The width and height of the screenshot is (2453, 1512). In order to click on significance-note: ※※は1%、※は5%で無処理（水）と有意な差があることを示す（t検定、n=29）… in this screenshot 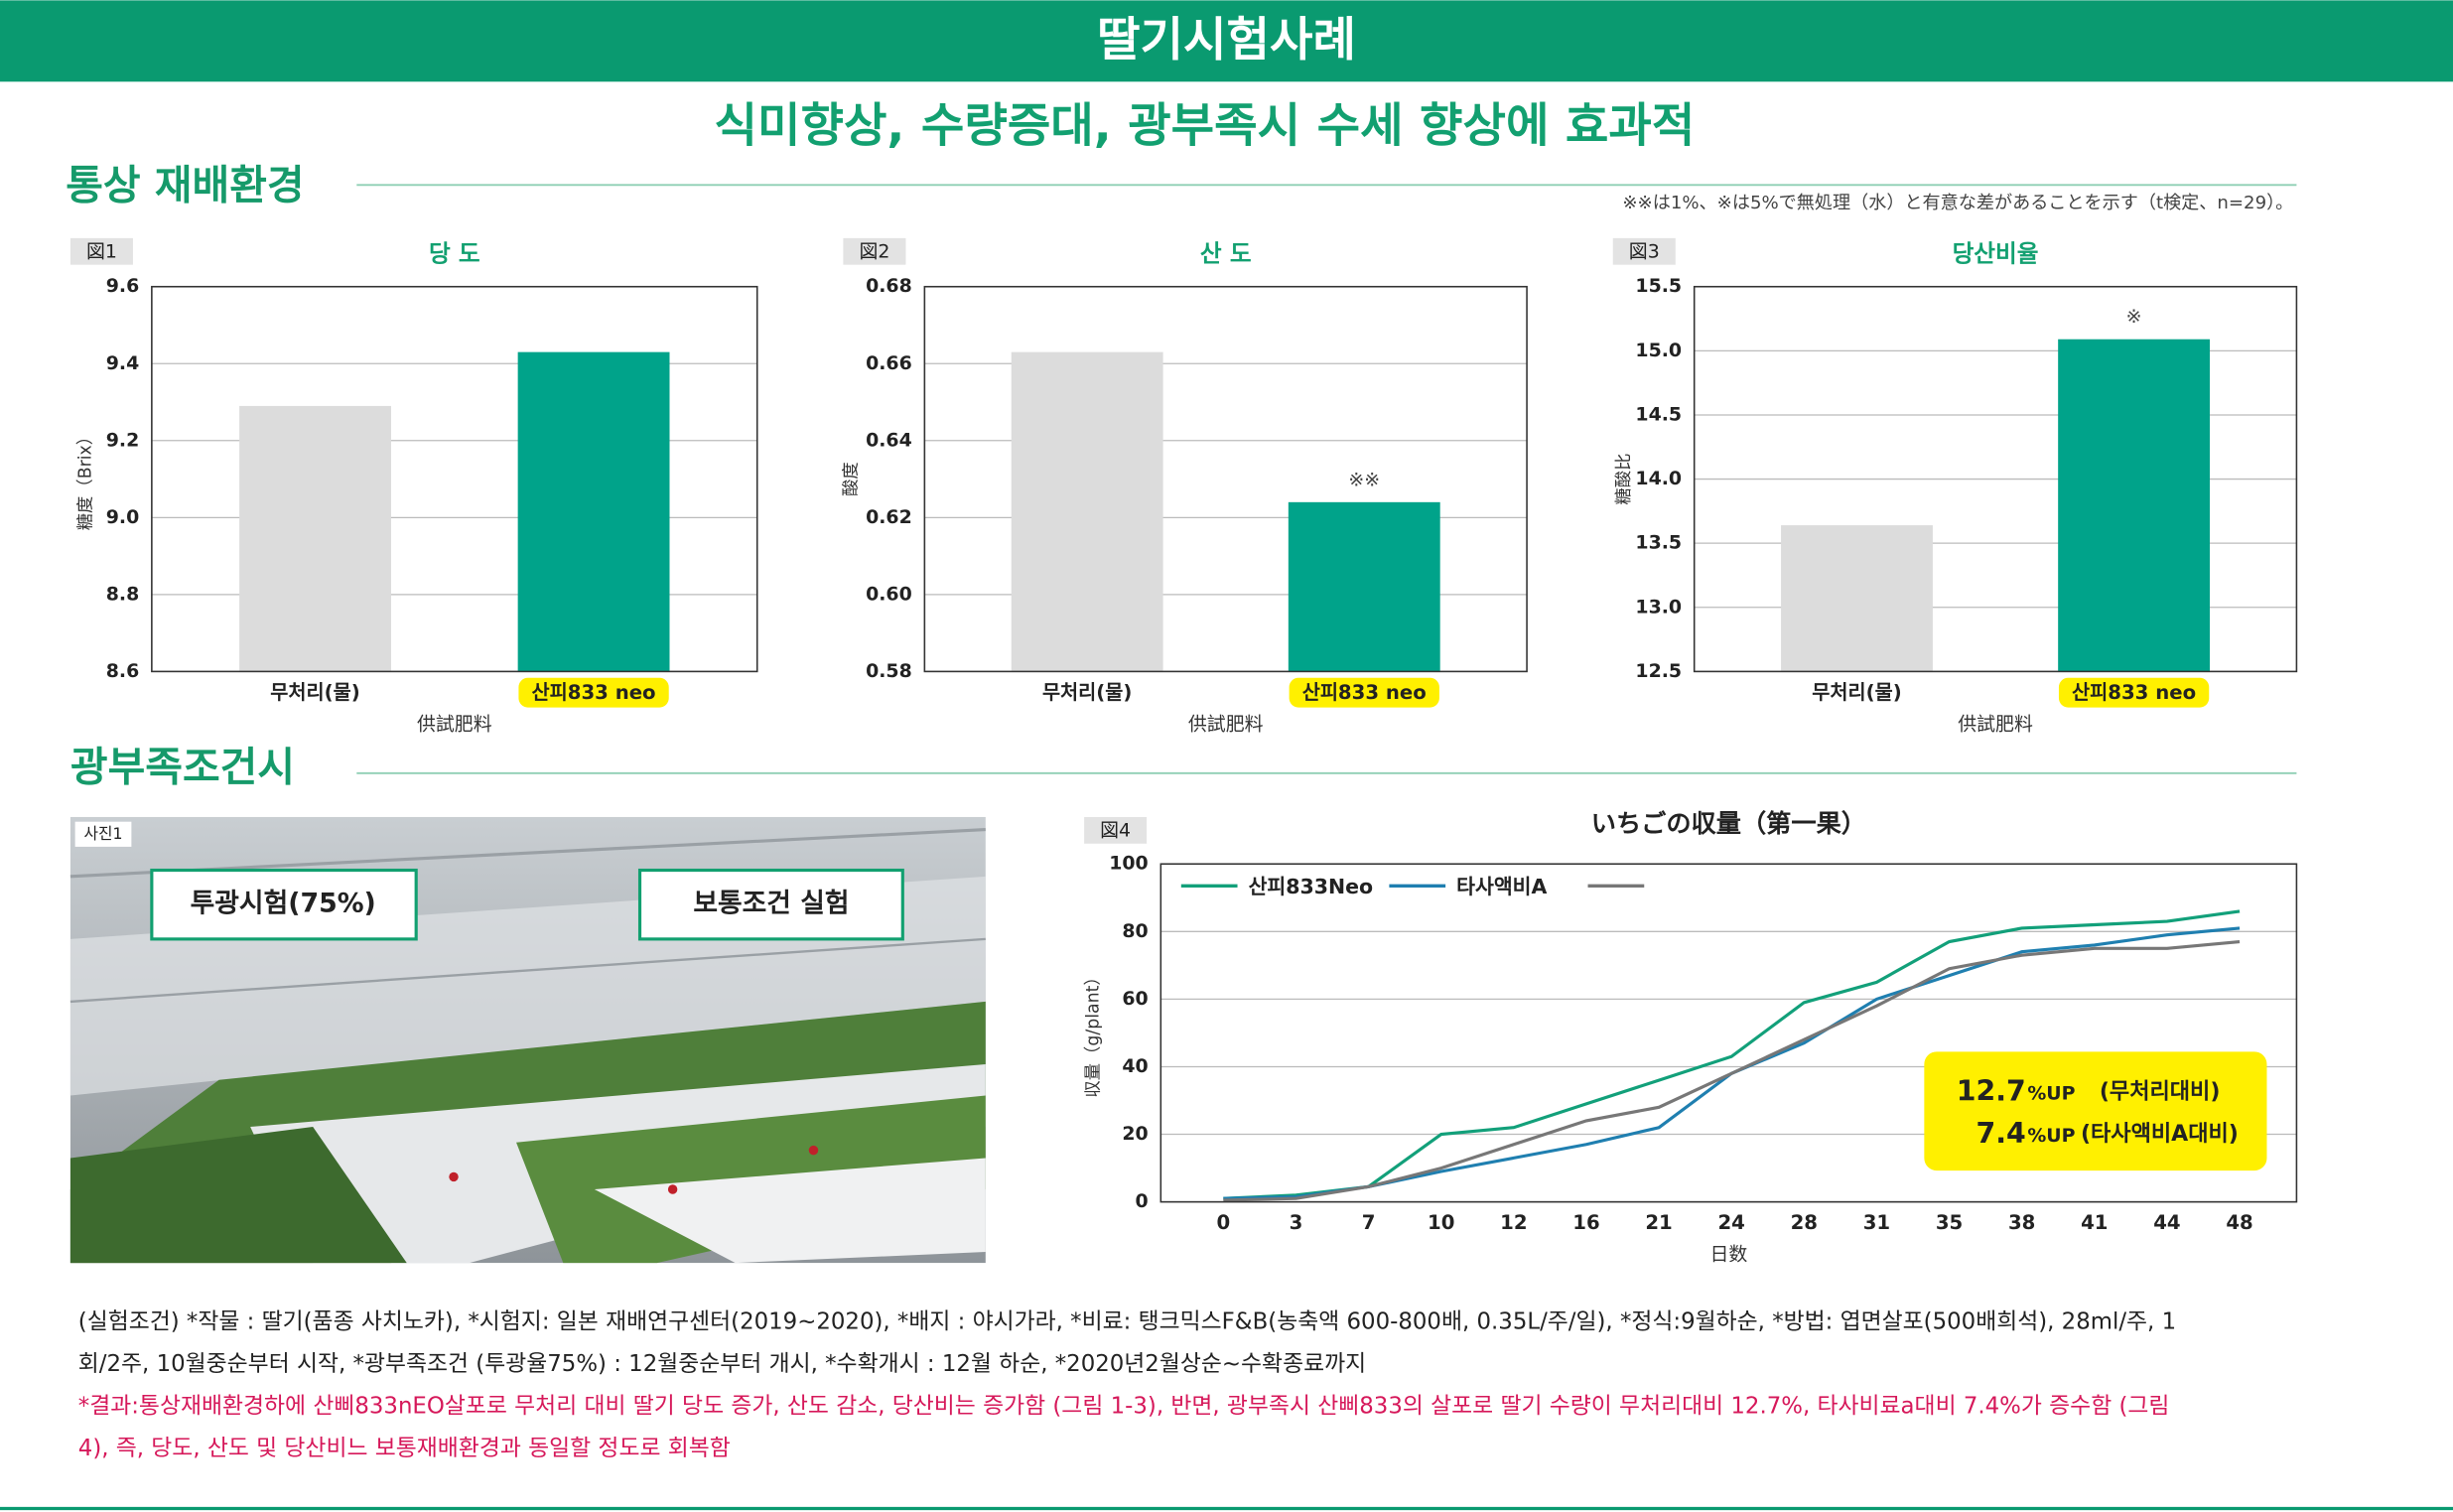, I will do `click(1957, 203)`.